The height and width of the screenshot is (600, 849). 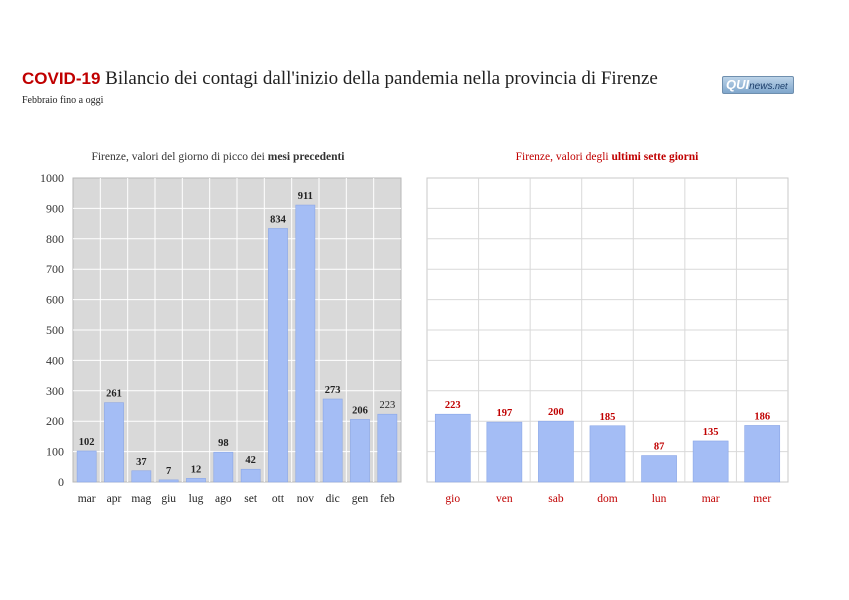 I want to click on left-y-tick-label: 0, so click(x=61, y=482).